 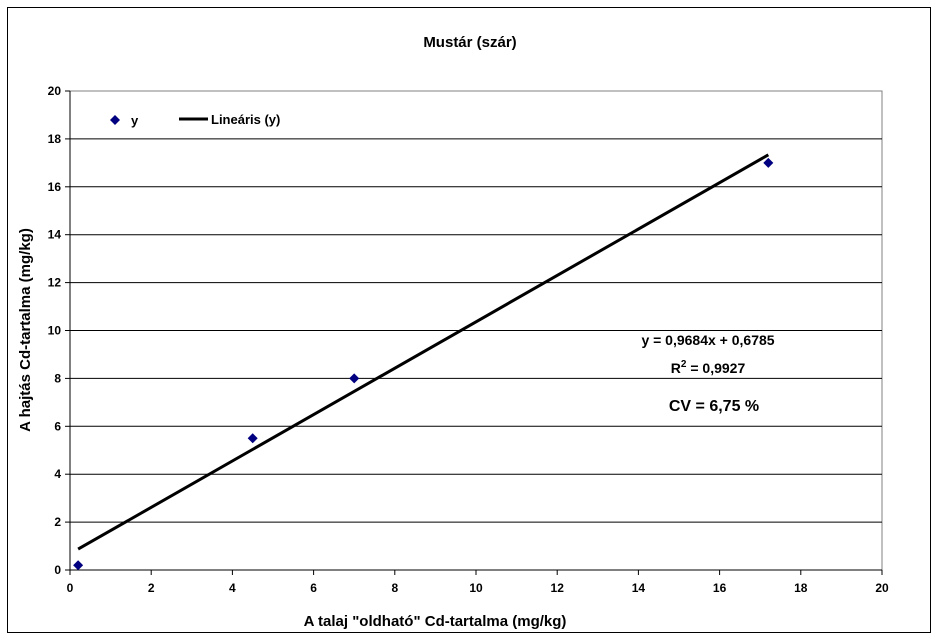 What do you see at coordinates (55, 331) in the screenshot?
I see `y-tick-label-10: 10` at bounding box center [55, 331].